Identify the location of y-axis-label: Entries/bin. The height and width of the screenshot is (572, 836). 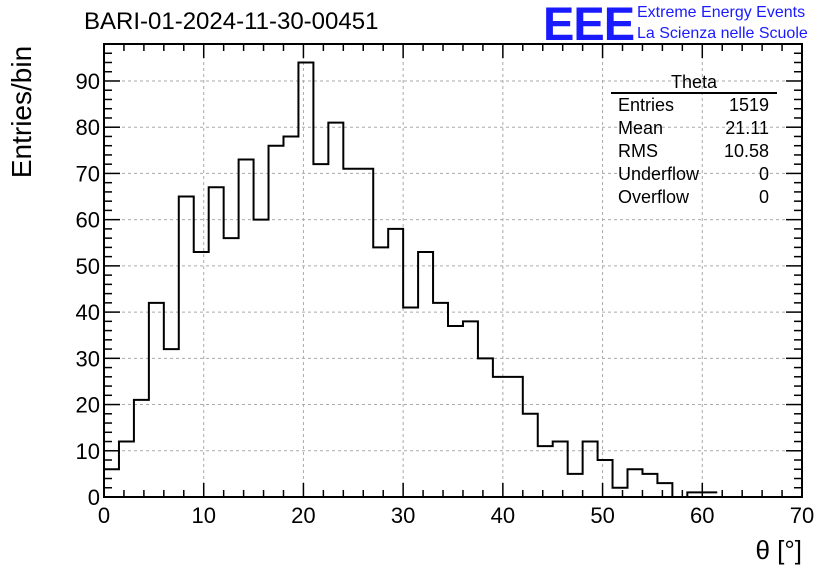
(21, 112).